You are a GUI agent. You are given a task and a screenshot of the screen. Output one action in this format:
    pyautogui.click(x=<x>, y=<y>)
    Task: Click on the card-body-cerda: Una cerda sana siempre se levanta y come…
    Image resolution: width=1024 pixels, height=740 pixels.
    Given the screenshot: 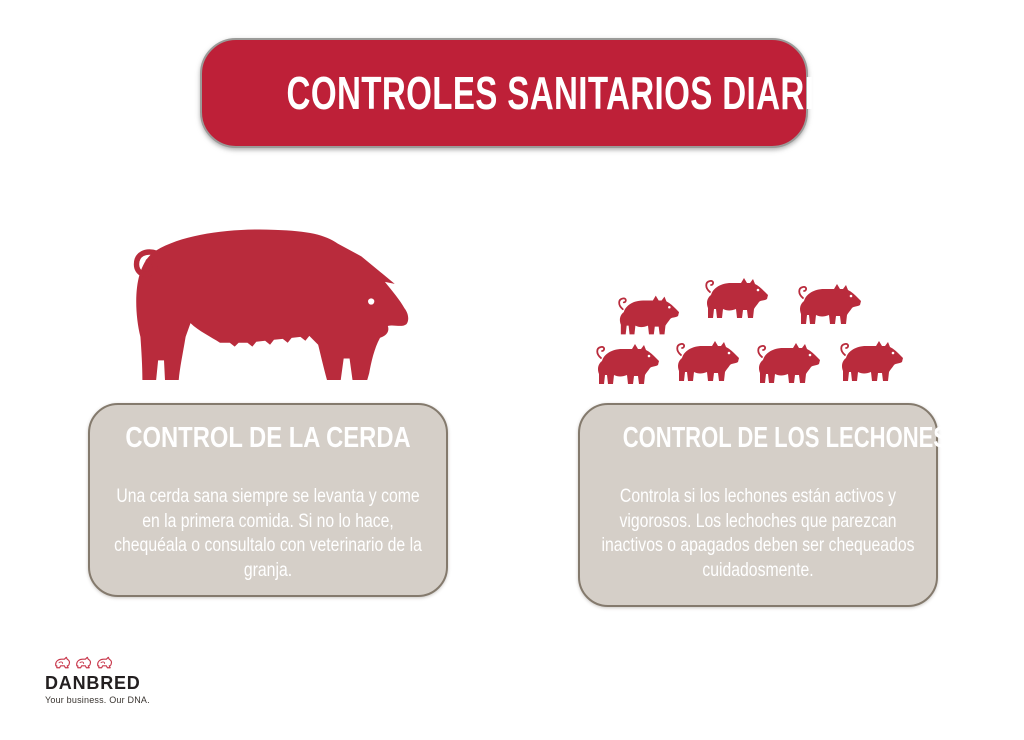 What is the action you would take?
    pyautogui.click(x=268, y=534)
    